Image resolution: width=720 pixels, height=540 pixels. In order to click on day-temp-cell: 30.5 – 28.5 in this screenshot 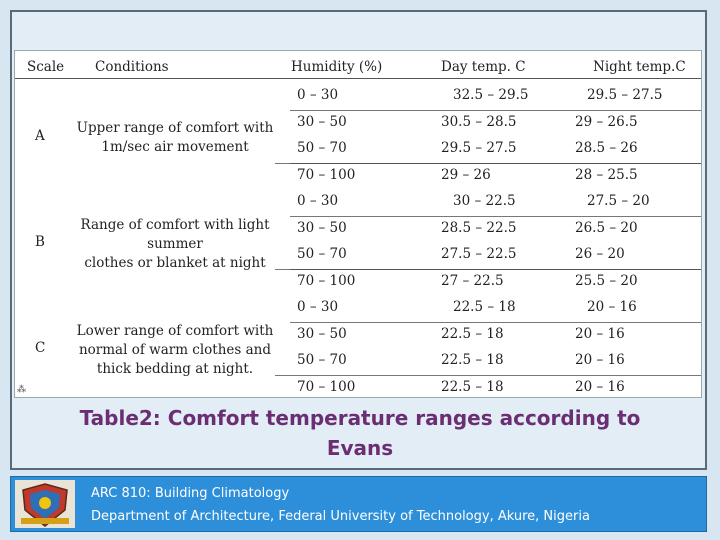, I will do `click(479, 121)`.